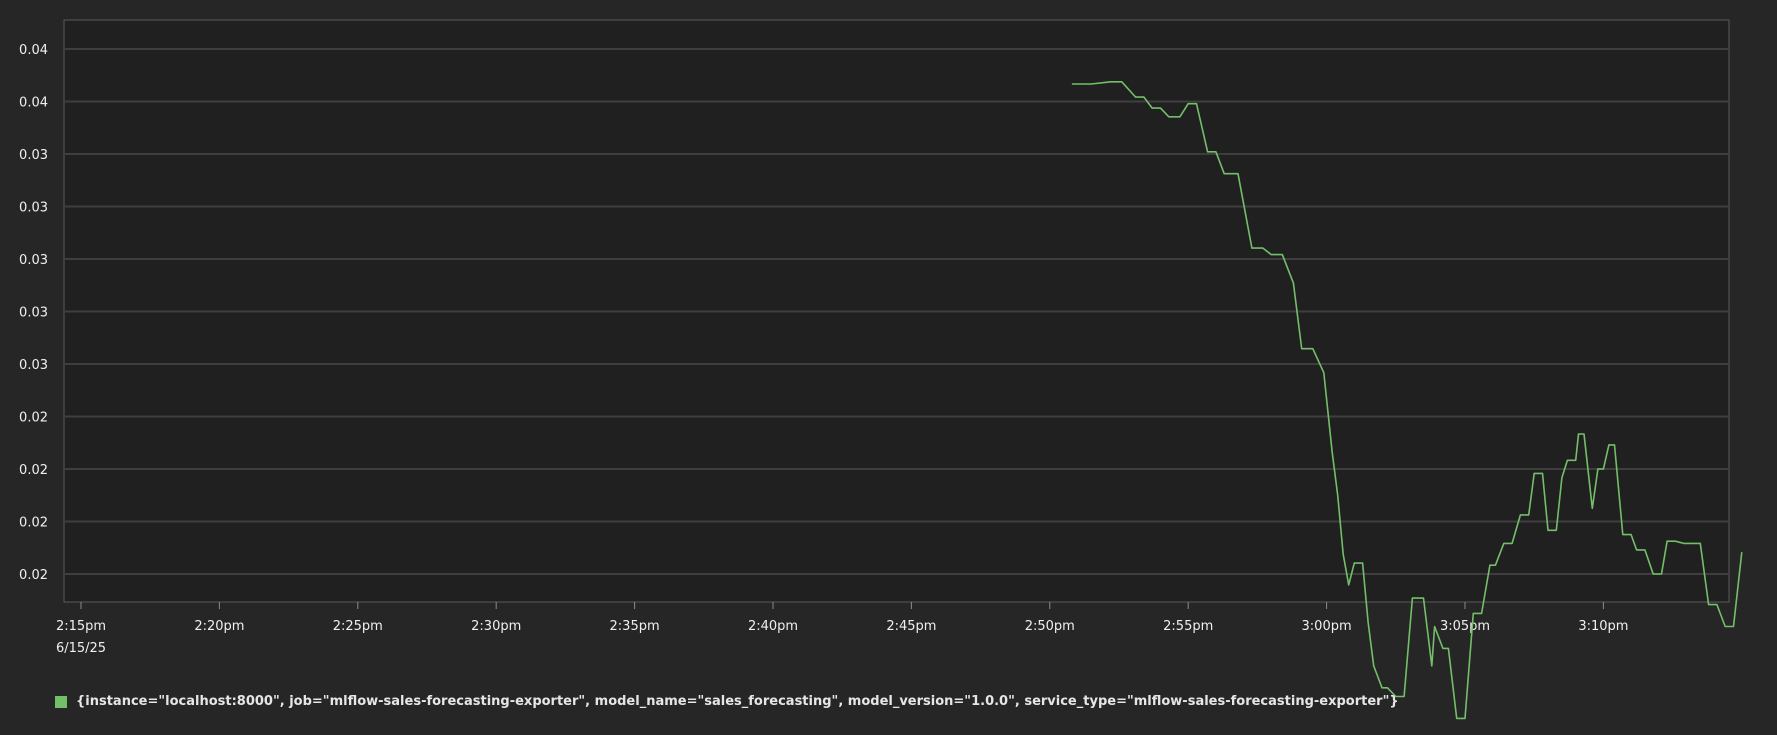  Describe the element at coordinates (1050, 626) in the screenshot. I see `x-tick-label: 2:50pm` at that location.